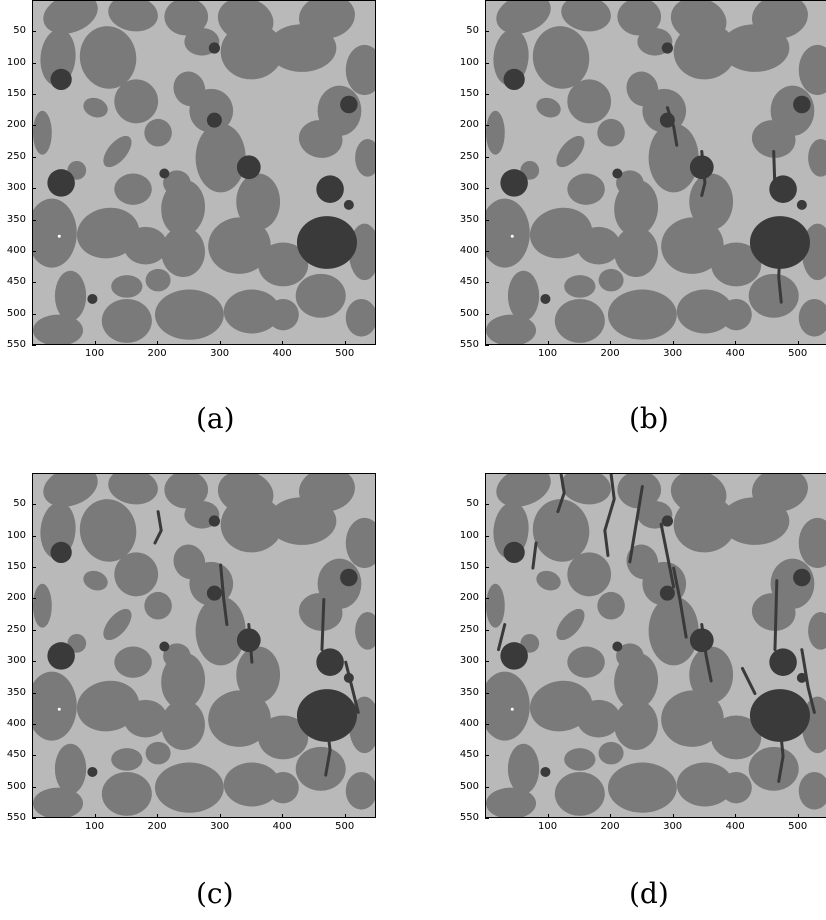  Describe the element at coordinates (345, 826) in the screenshot. I see `x-tick-label: 500` at that location.